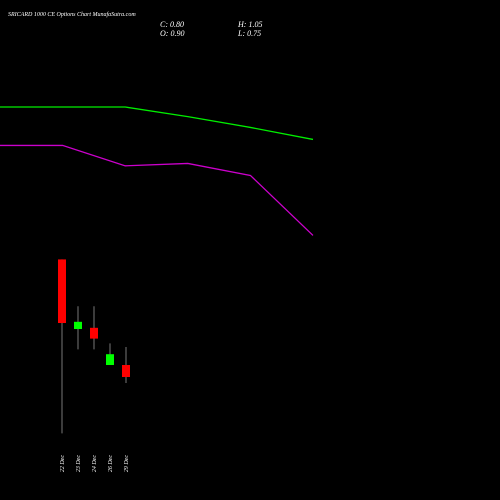  I want to click on x-tick-label: 24 Dec, so click(94, 463).